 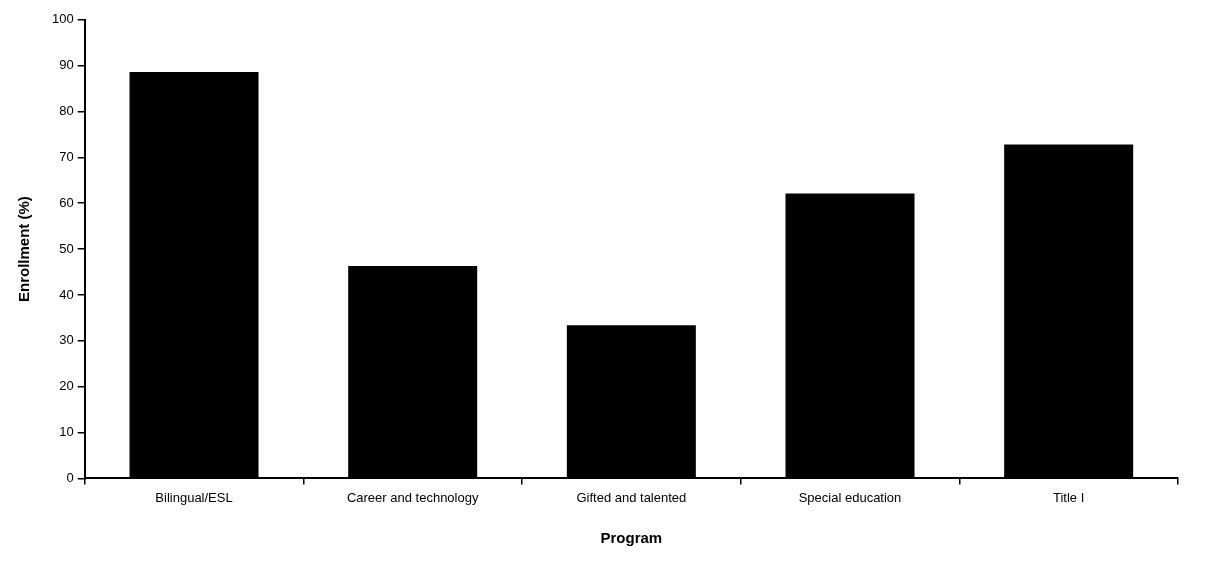 What do you see at coordinates (66, 294) in the screenshot?
I see `y-tick-label: 40` at bounding box center [66, 294].